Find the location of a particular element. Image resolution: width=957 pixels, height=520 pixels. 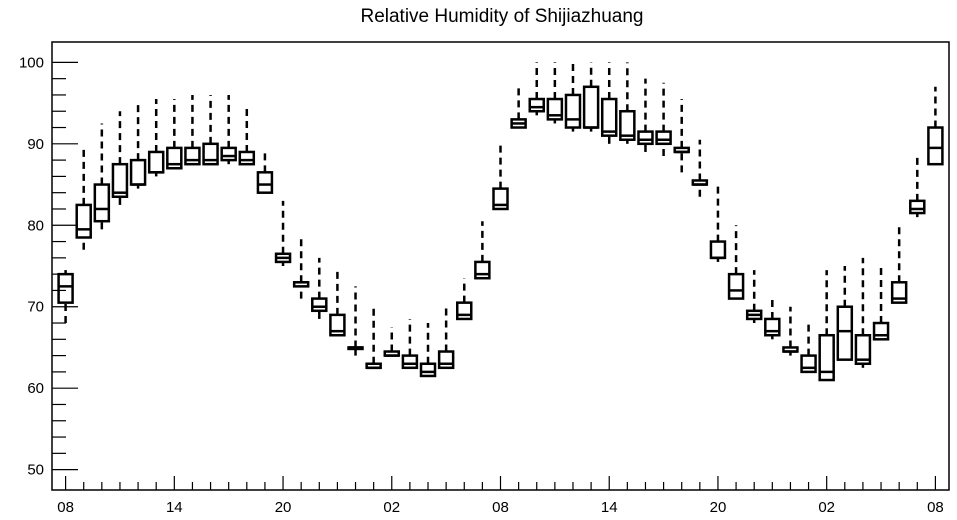

y-tick-label: 50 is located at coordinates (35, 470).